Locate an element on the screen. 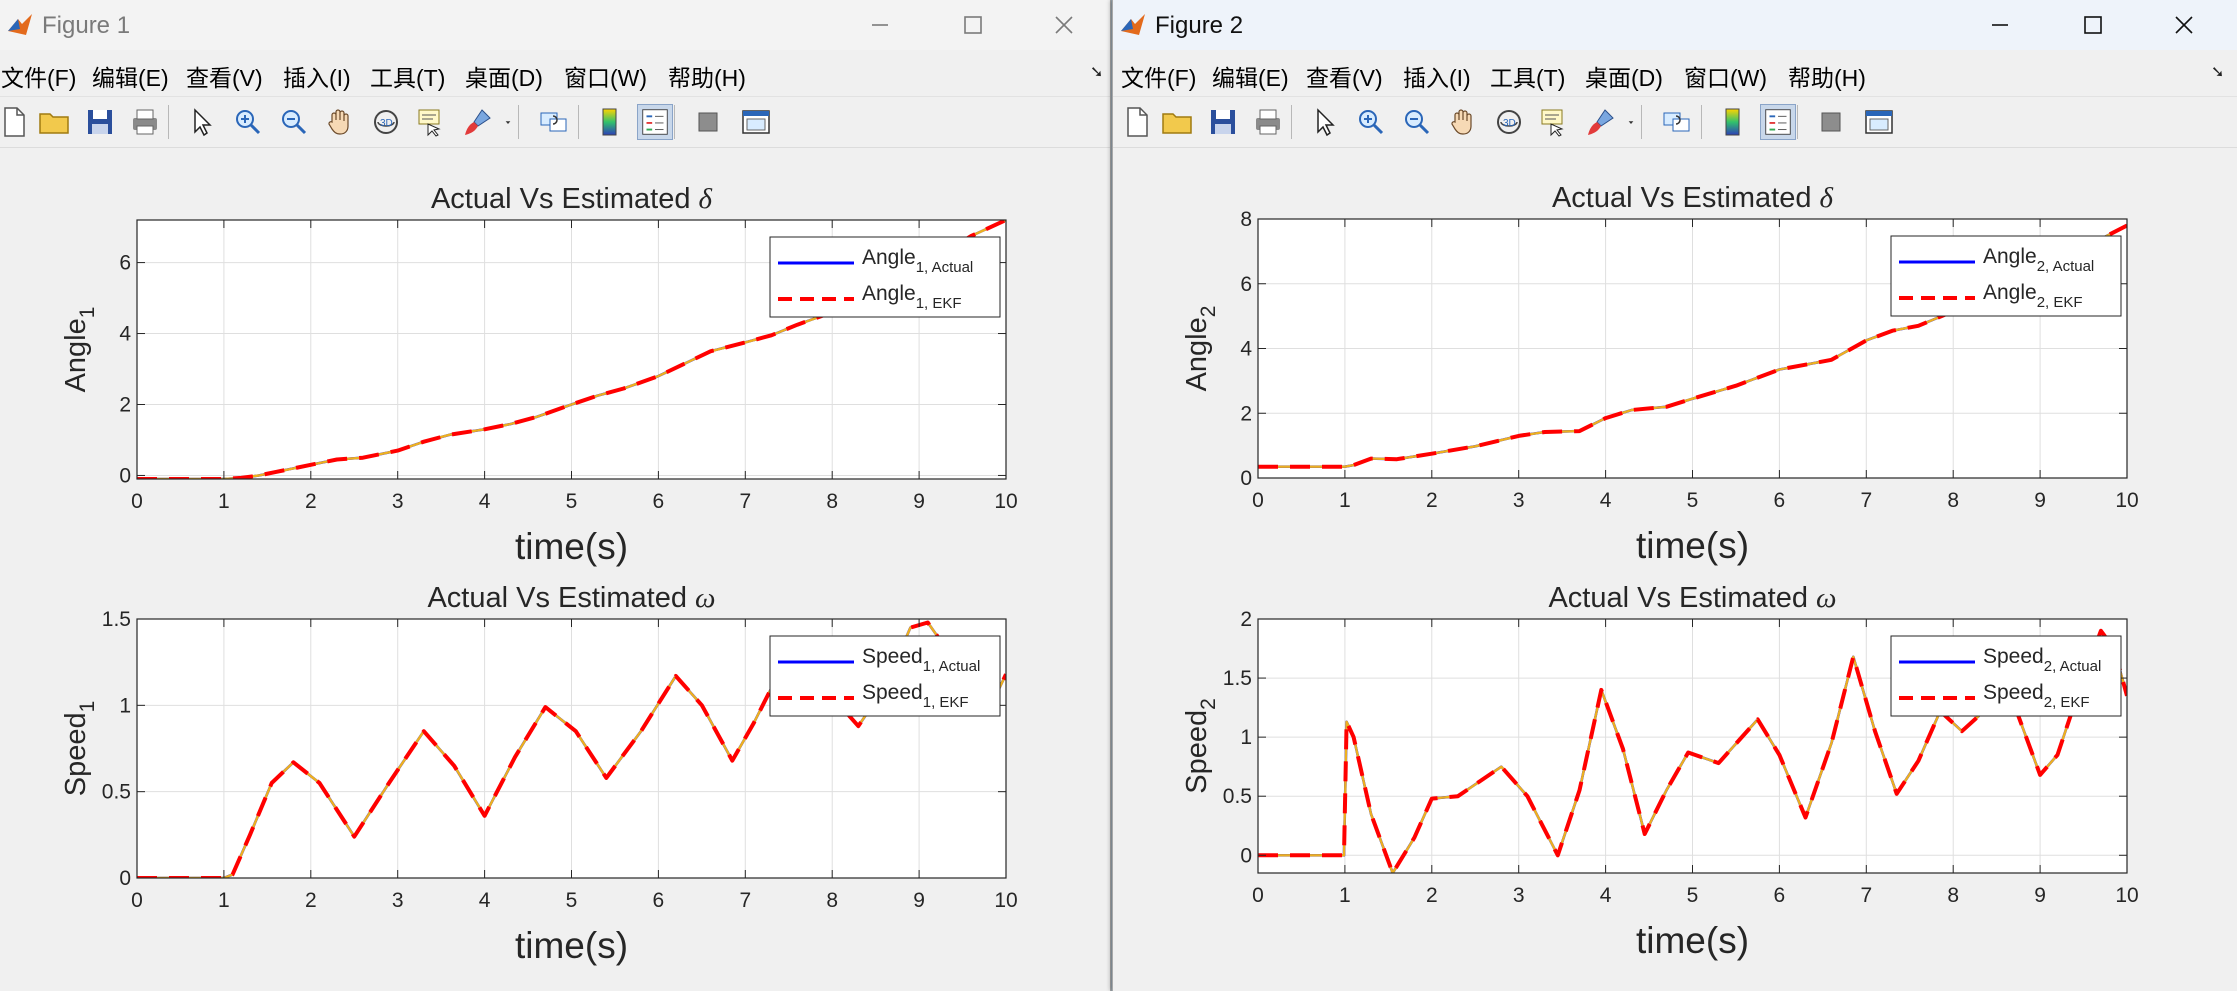 This screenshot has width=2237, height=991. x-tick-label: 1 is located at coordinates (1345, 895).